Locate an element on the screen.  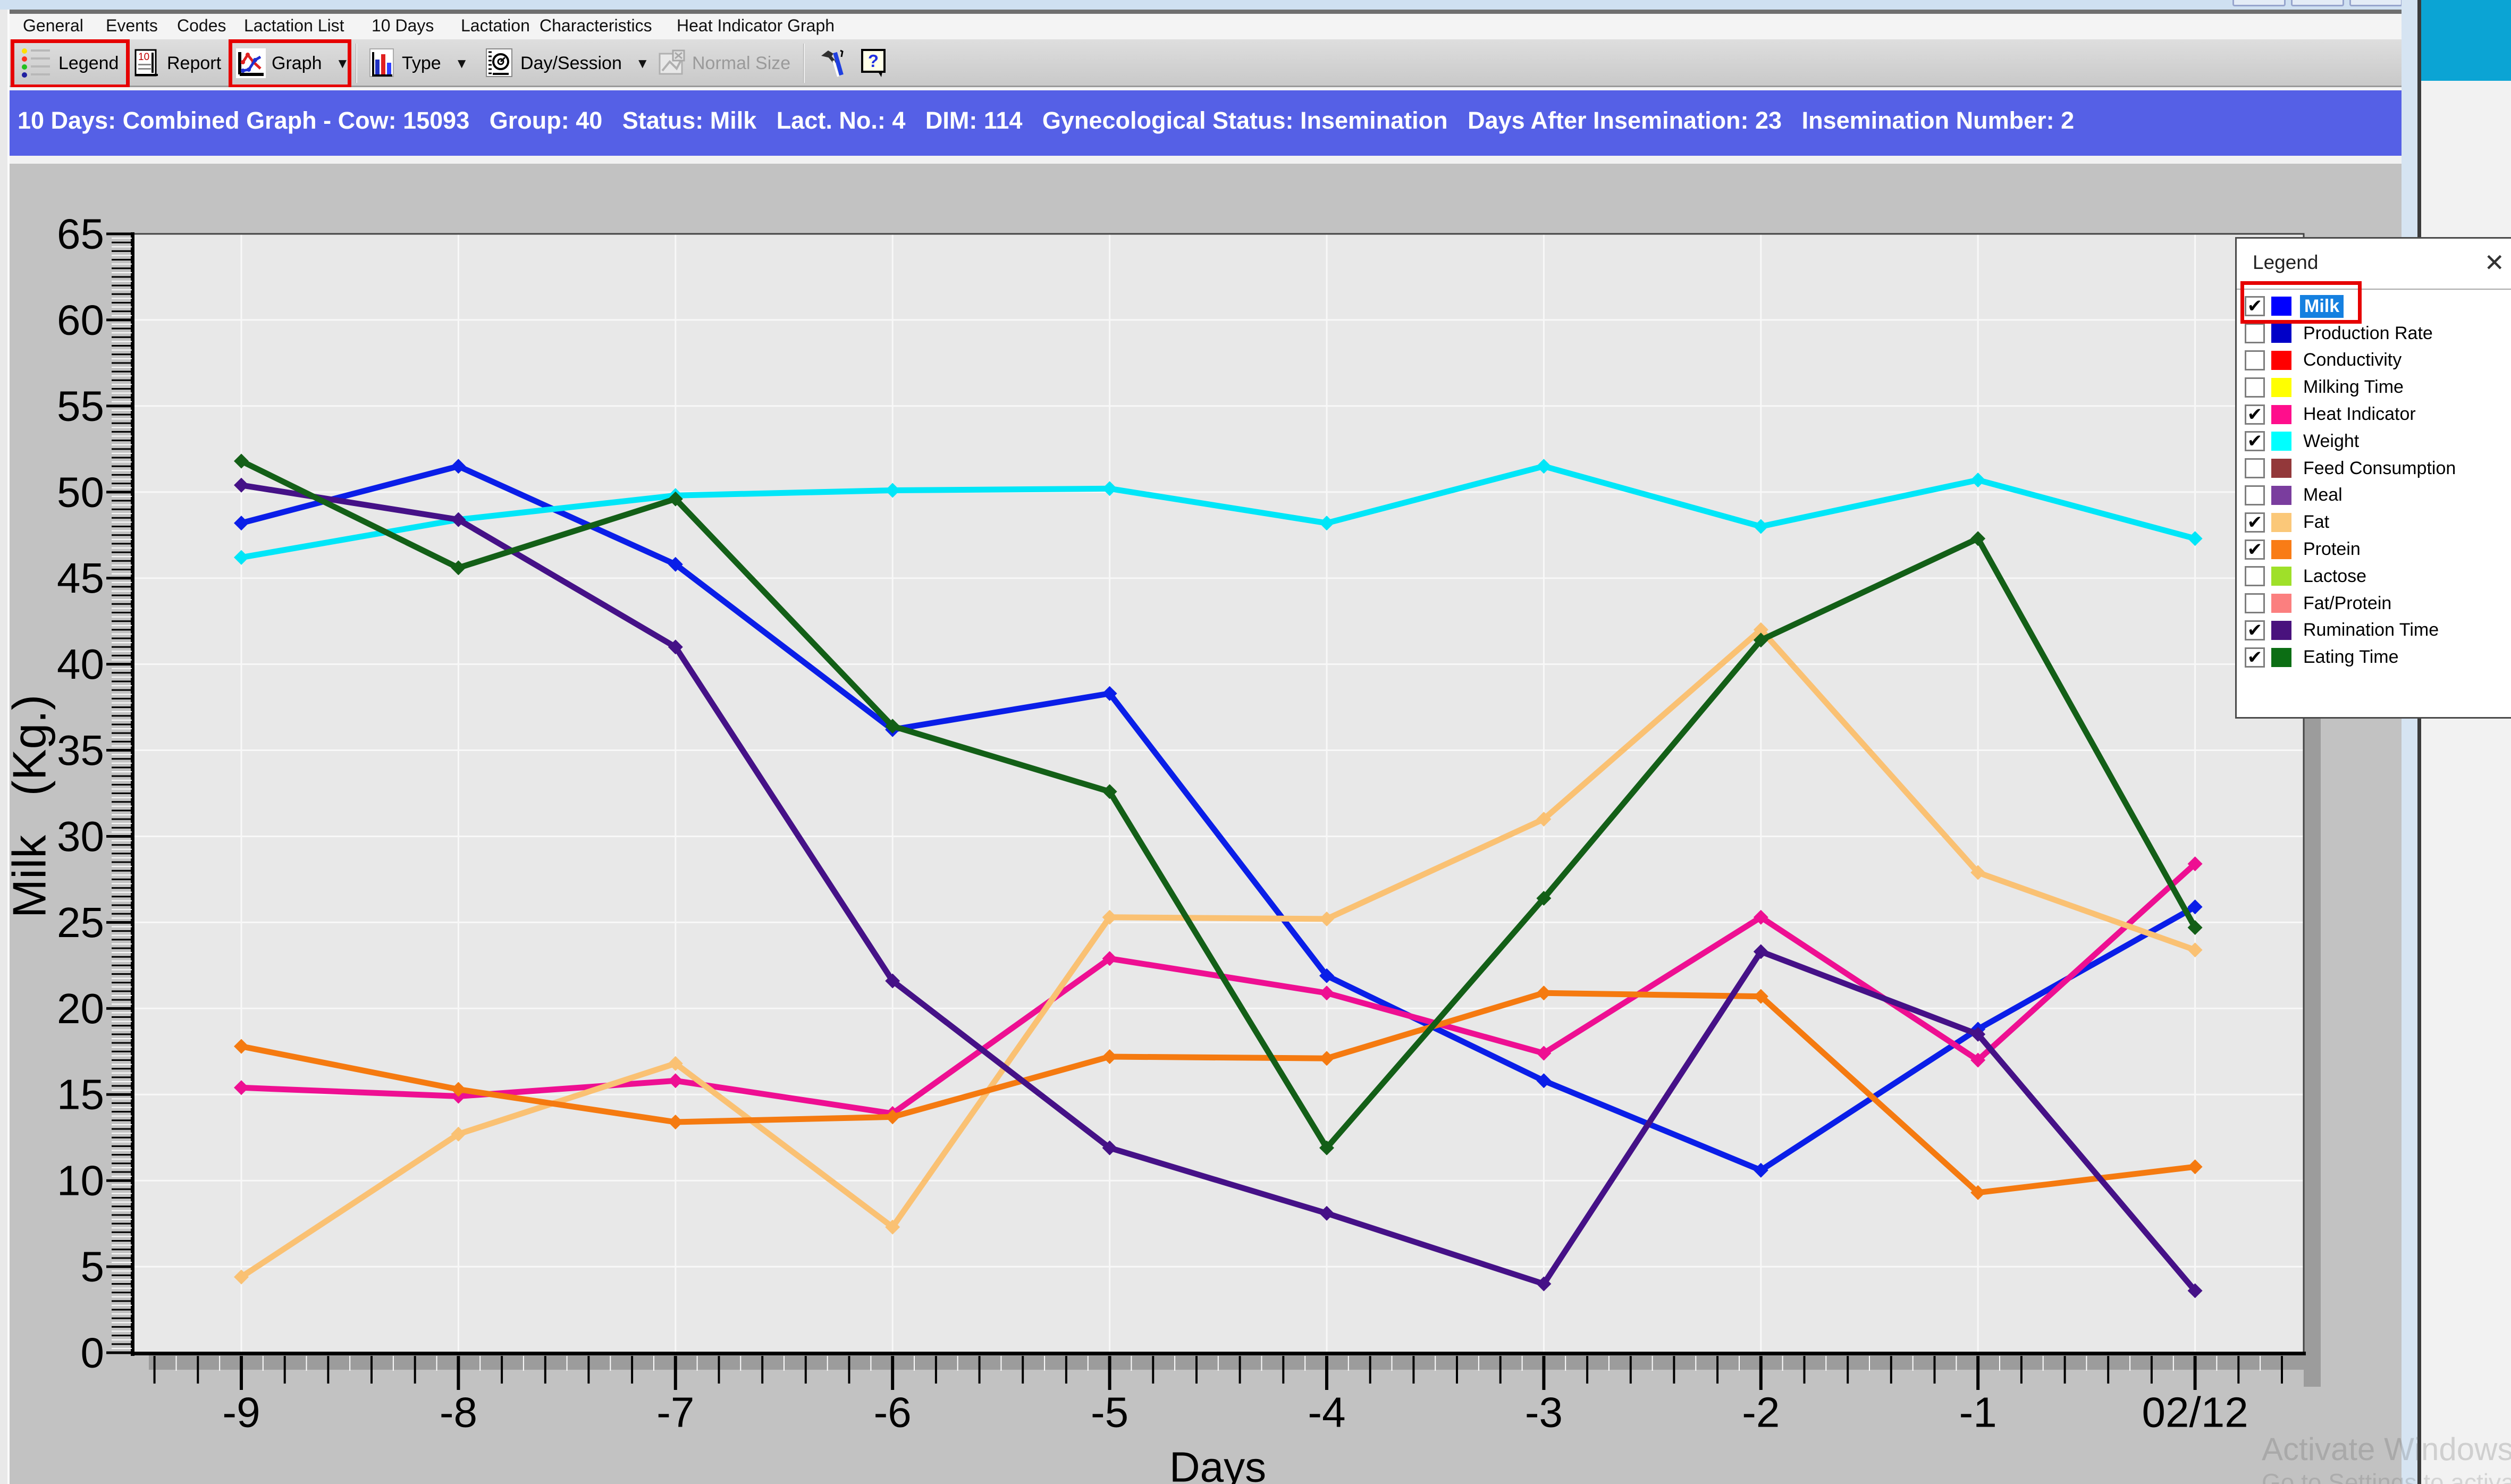
svg-text: 65 is located at coordinates (81, 234).